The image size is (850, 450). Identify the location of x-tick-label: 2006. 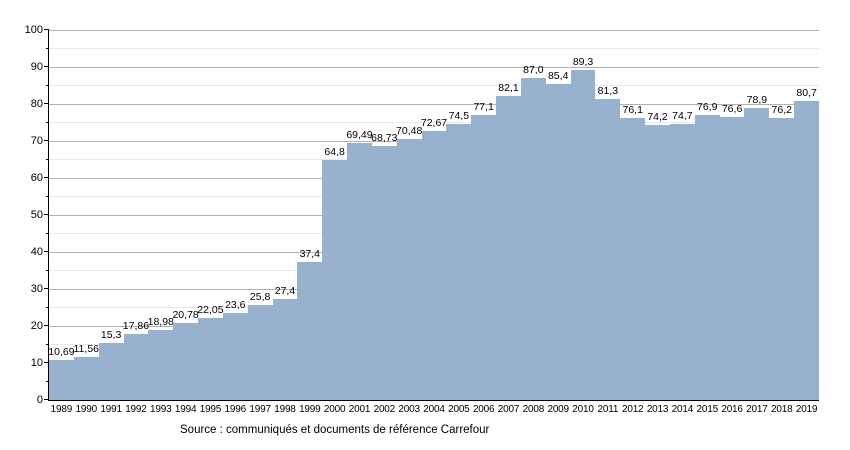
(483, 409).